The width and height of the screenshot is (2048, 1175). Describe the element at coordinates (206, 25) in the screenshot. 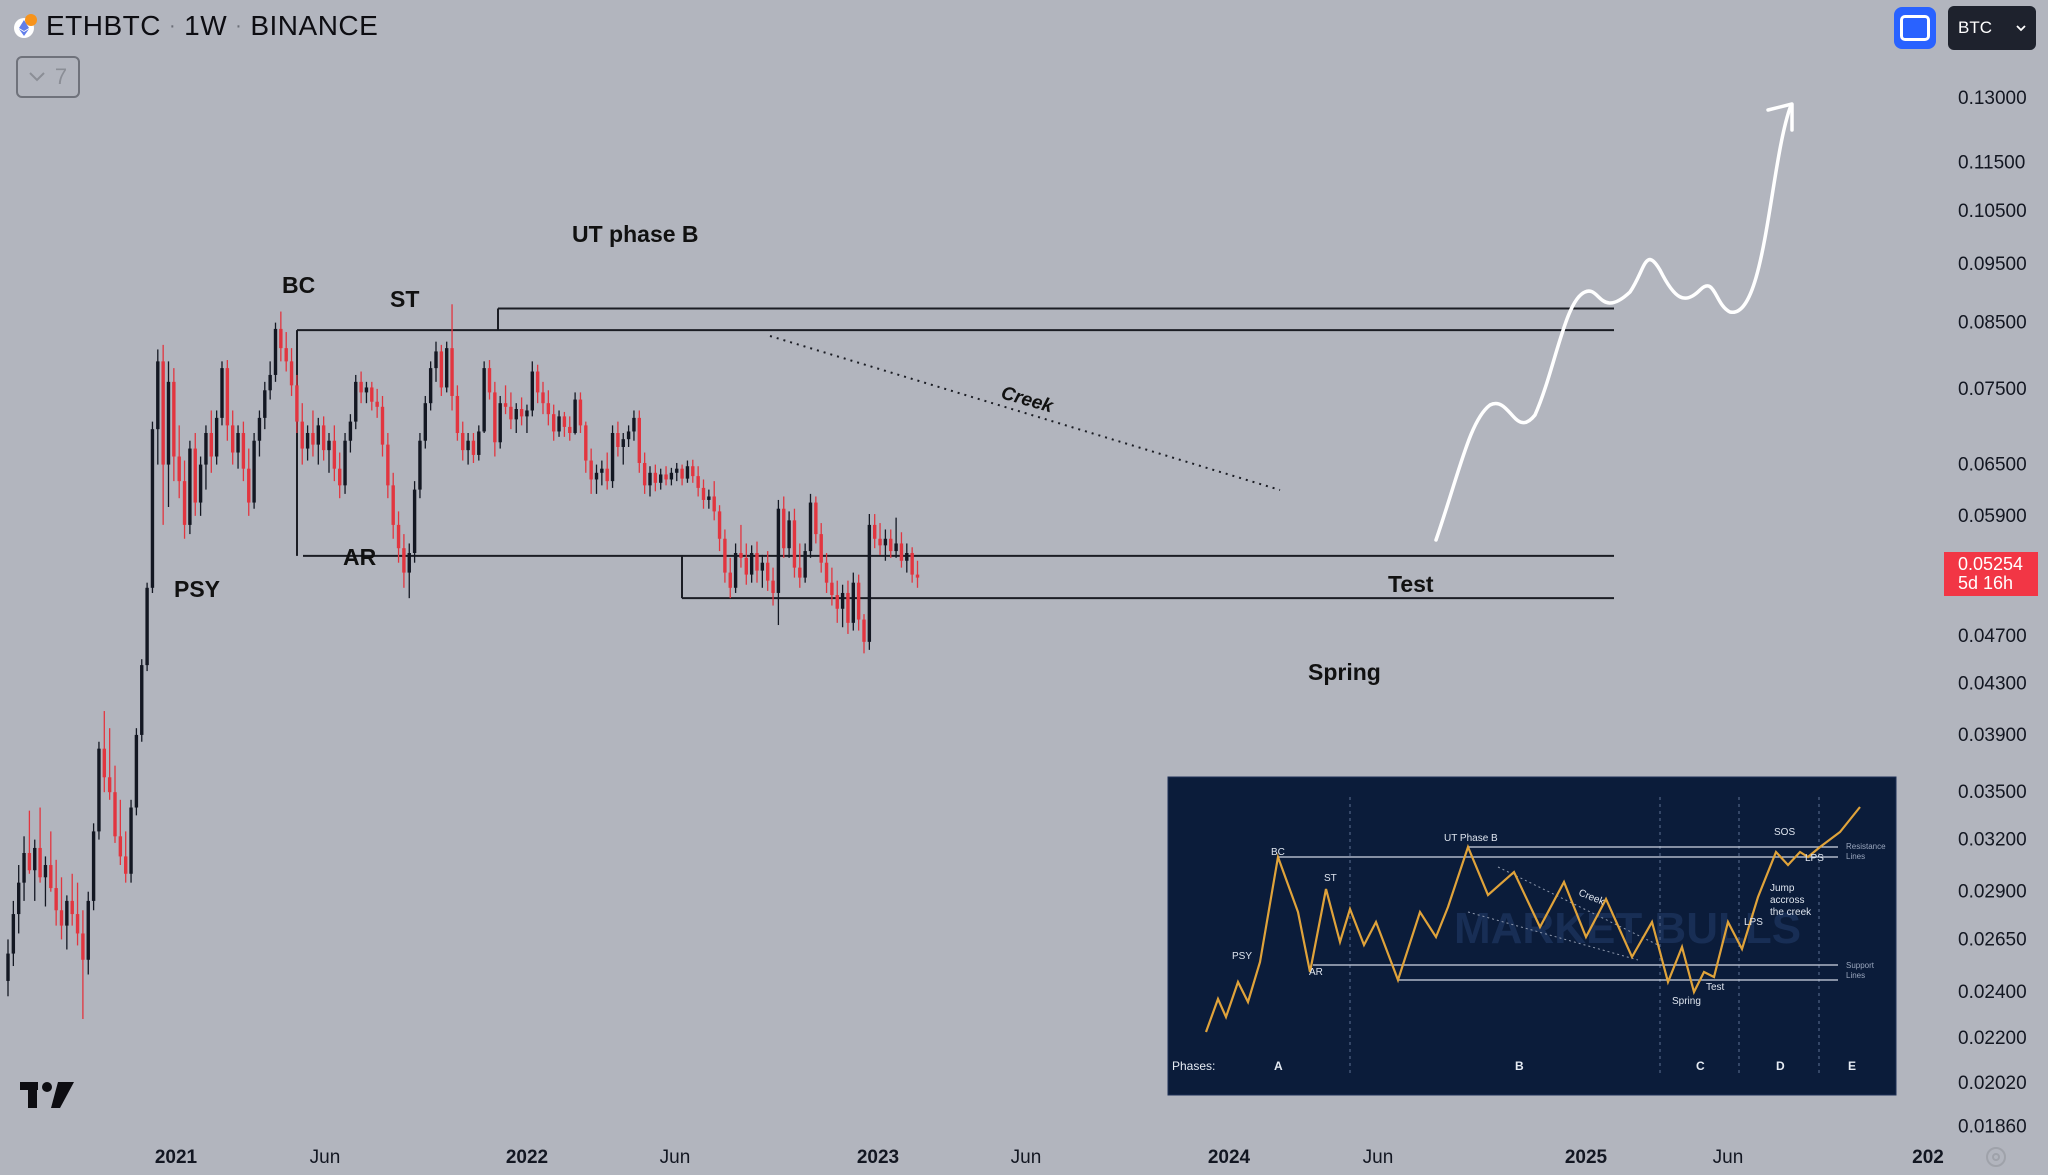

I see `interval-label: 1W` at that location.